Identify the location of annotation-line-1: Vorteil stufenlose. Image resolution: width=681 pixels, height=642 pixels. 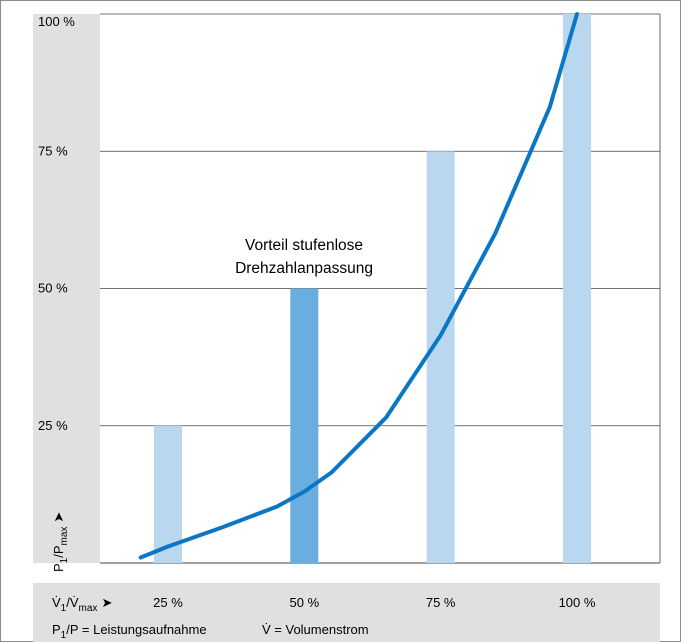
(304, 245).